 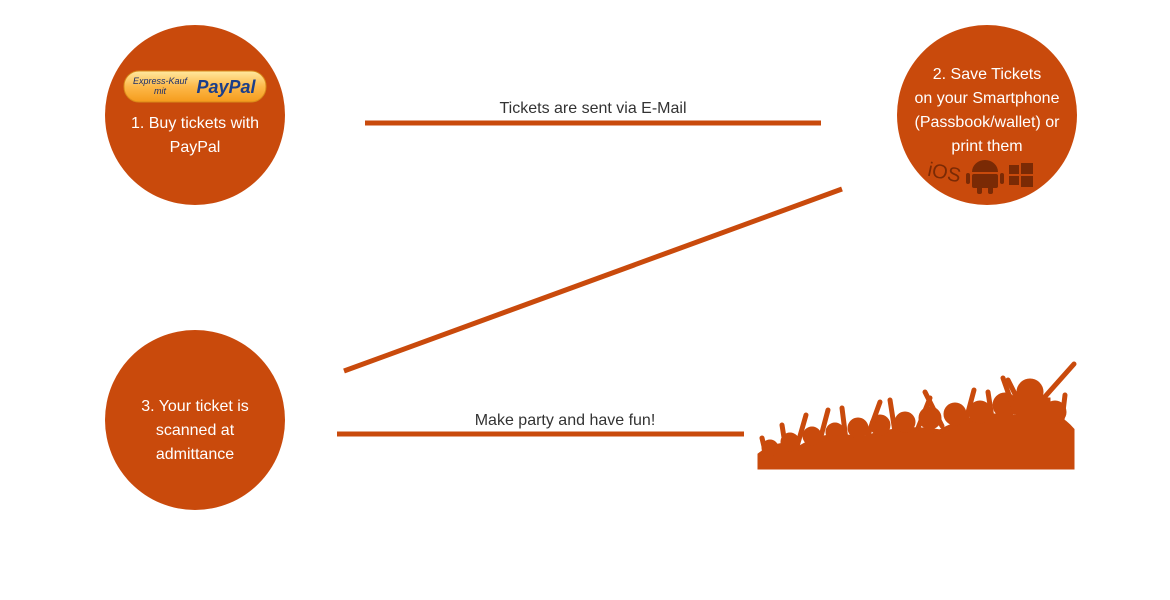 I want to click on badge-text: mit, so click(x=160, y=91).